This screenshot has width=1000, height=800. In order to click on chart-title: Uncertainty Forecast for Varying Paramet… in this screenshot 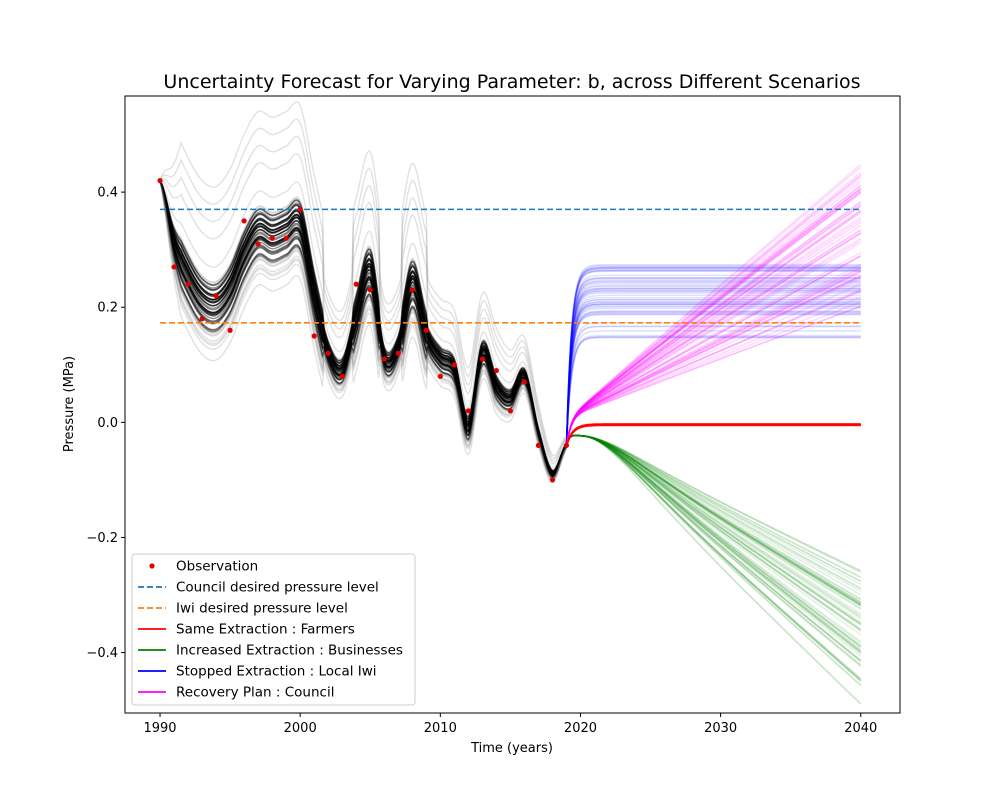, I will do `click(511, 82)`.